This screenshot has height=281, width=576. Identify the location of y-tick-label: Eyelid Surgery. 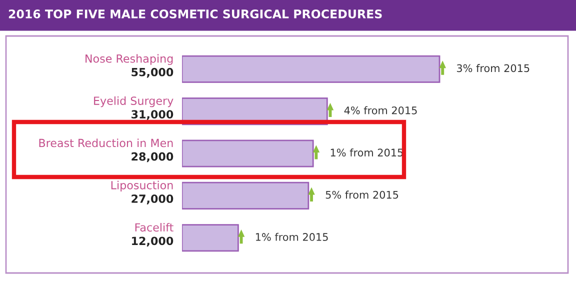
(134, 102).